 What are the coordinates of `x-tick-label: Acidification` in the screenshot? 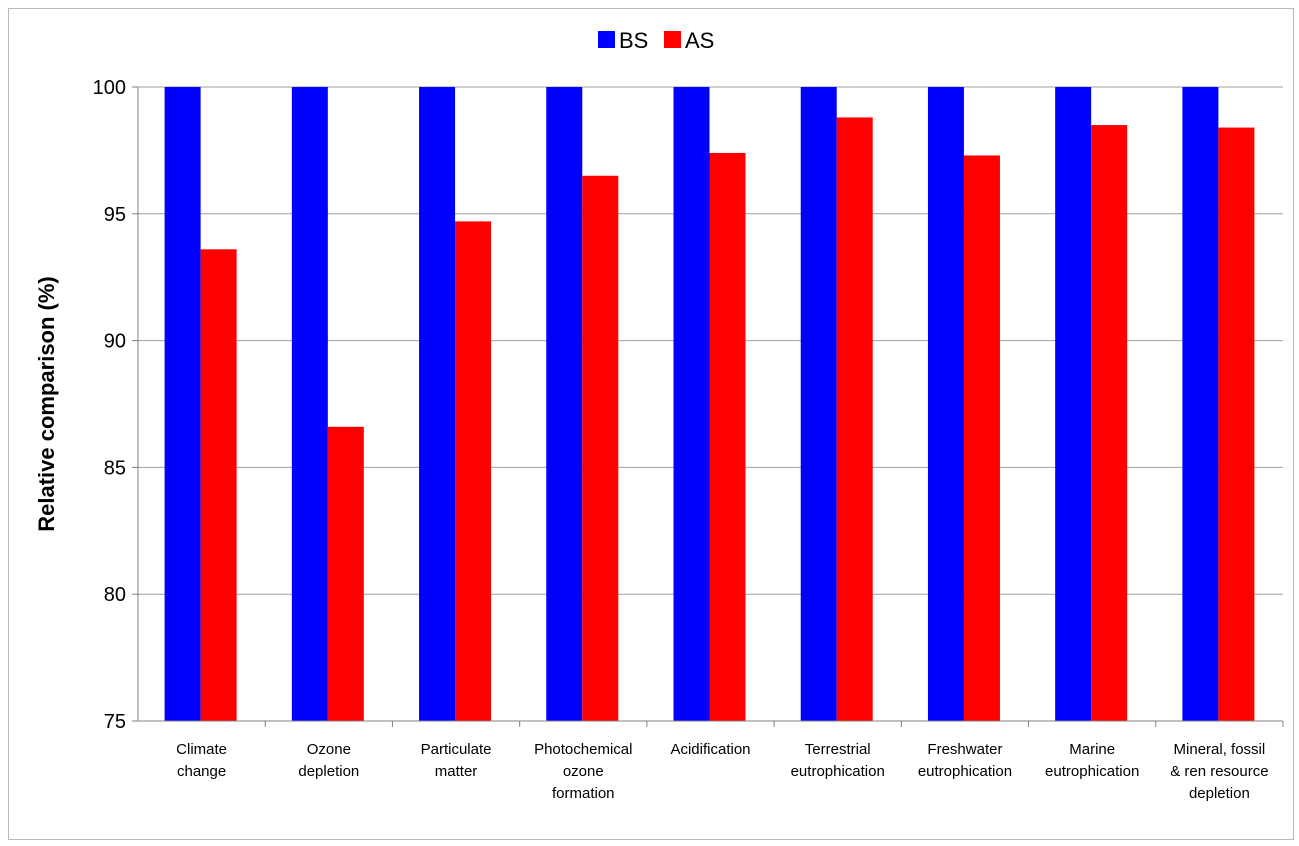 It's located at (710, 749).